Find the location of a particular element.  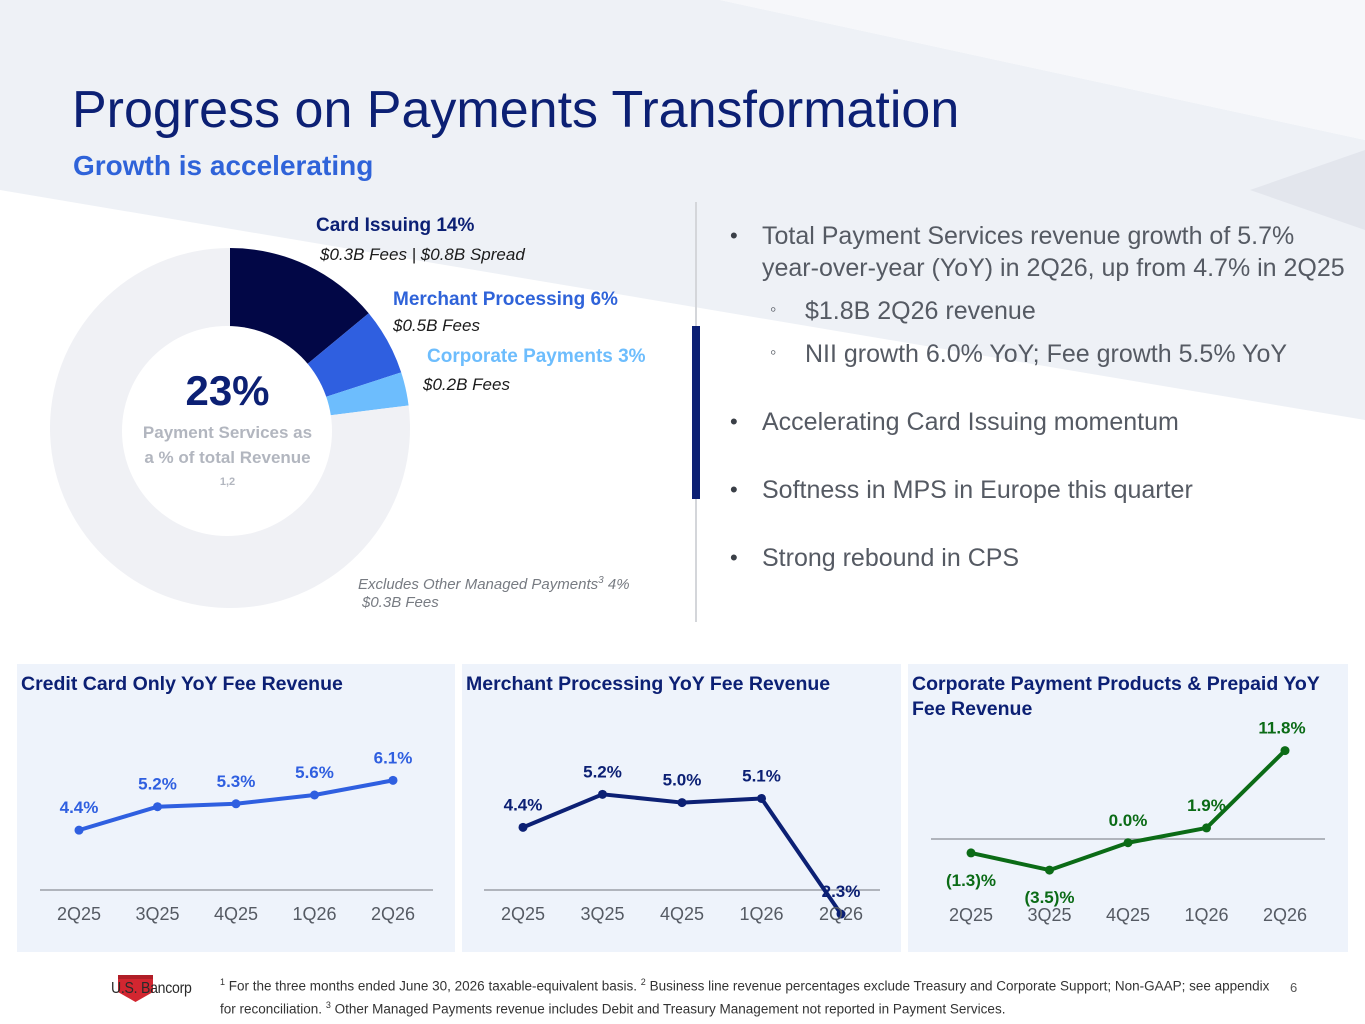

sub-bullet-text: $1.8B 2Q26 revenue is located at coordinates (920, 311).